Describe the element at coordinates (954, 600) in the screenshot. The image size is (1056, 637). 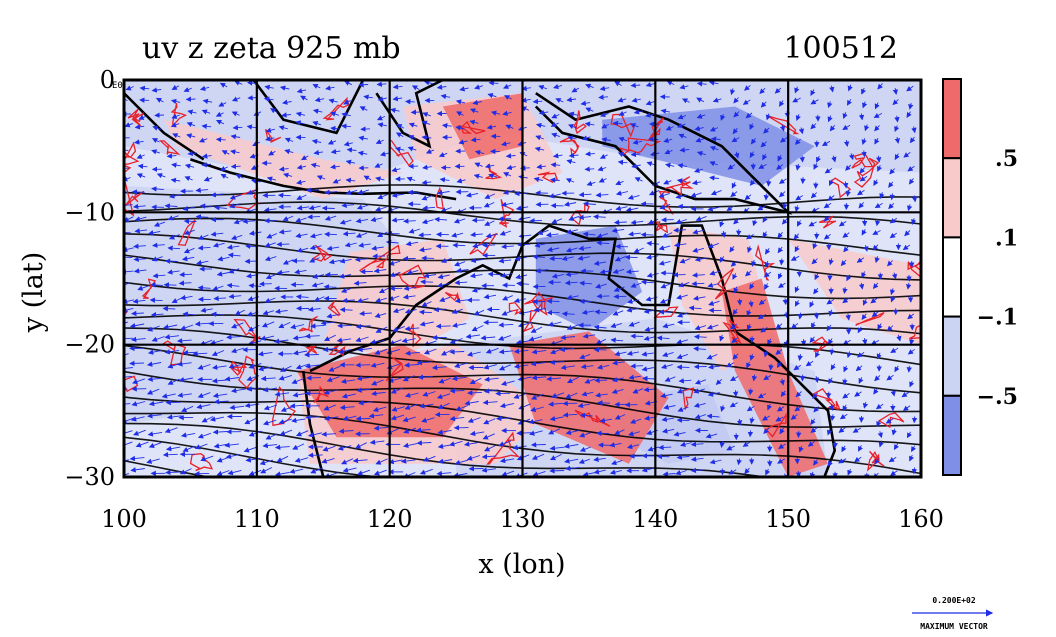
I see `vector-magnitude: 0.200E+02` at that location.